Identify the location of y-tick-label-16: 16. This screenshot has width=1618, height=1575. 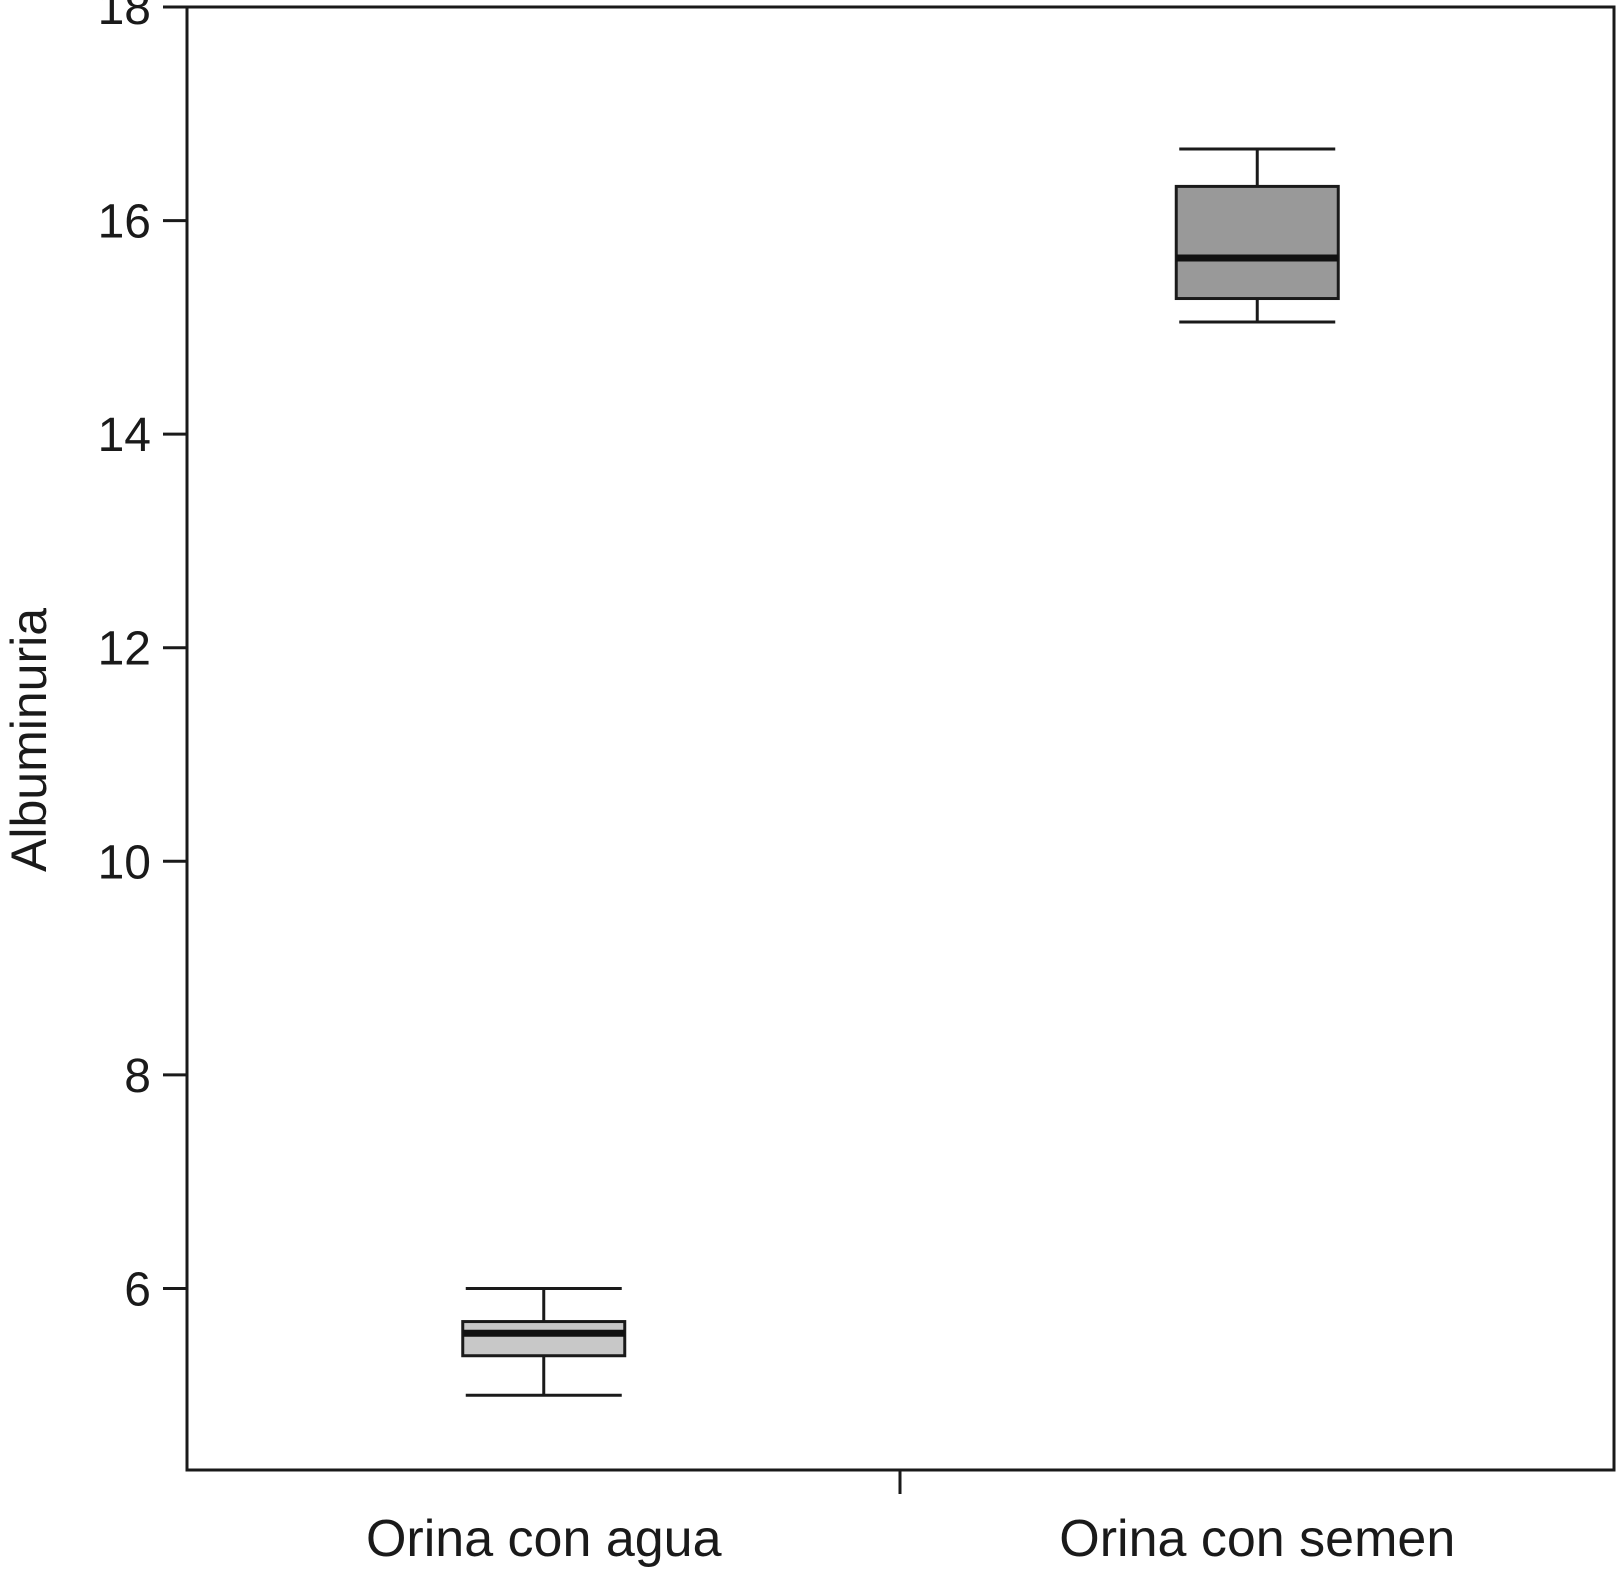
(124, 222).